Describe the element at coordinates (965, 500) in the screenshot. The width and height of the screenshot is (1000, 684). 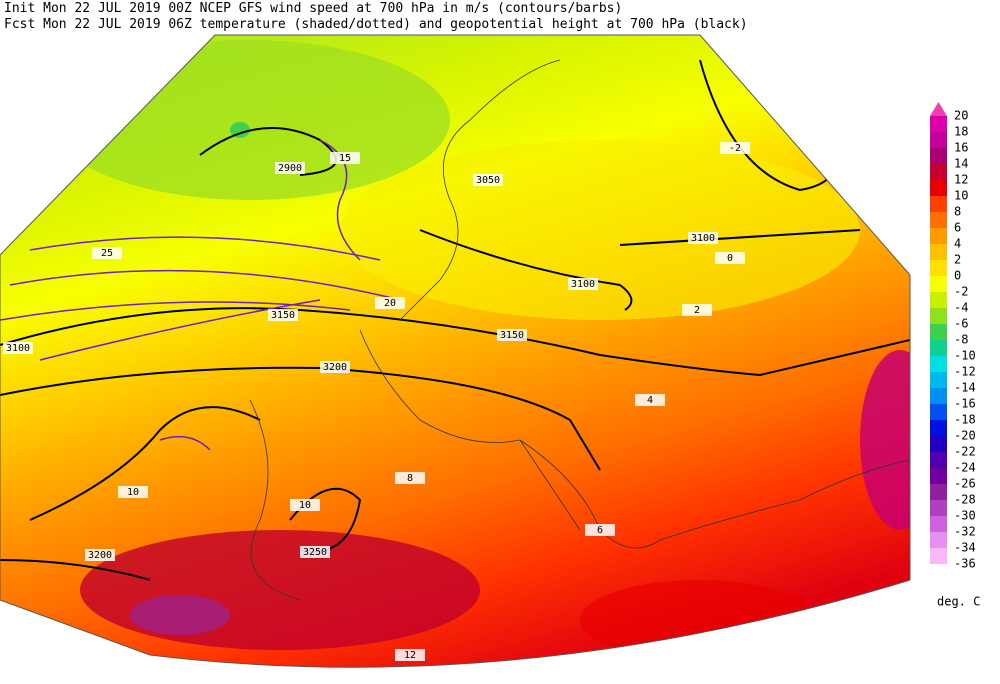
I see `colorbar-label: -28` at that location.